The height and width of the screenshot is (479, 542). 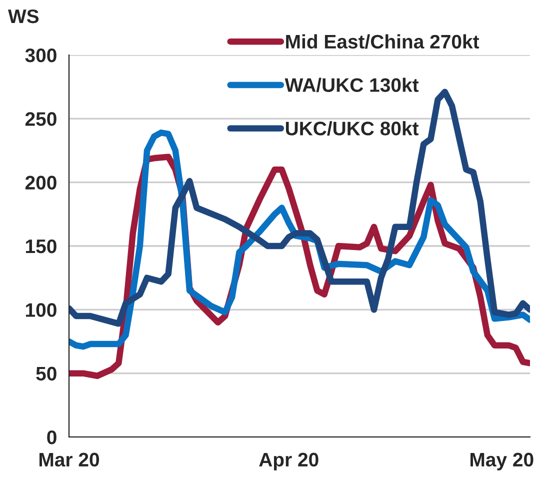 I want to click on legend-label: Mid East/China 270kt, so click(x=383, y=41).